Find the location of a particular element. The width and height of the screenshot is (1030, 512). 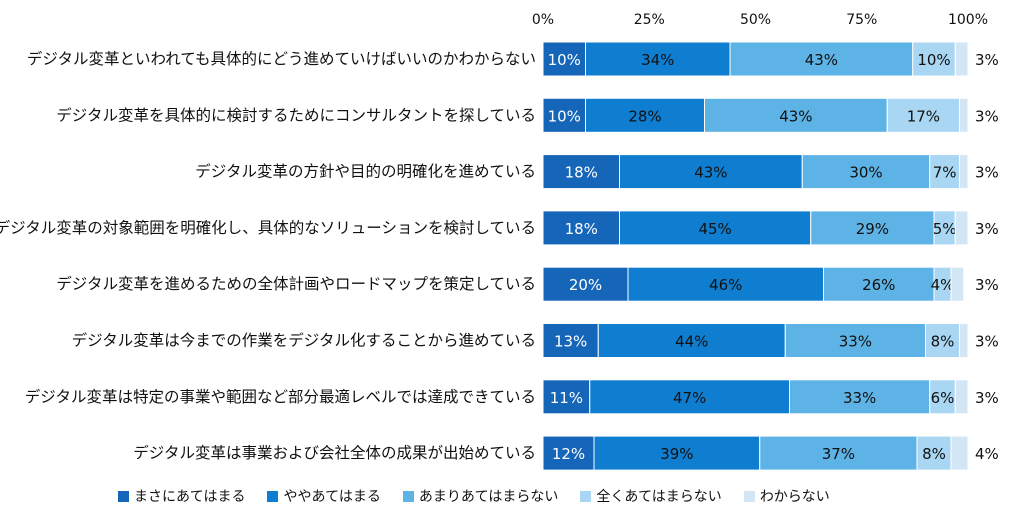

x-tick-label: 25% is located at coordinates (649, 20).